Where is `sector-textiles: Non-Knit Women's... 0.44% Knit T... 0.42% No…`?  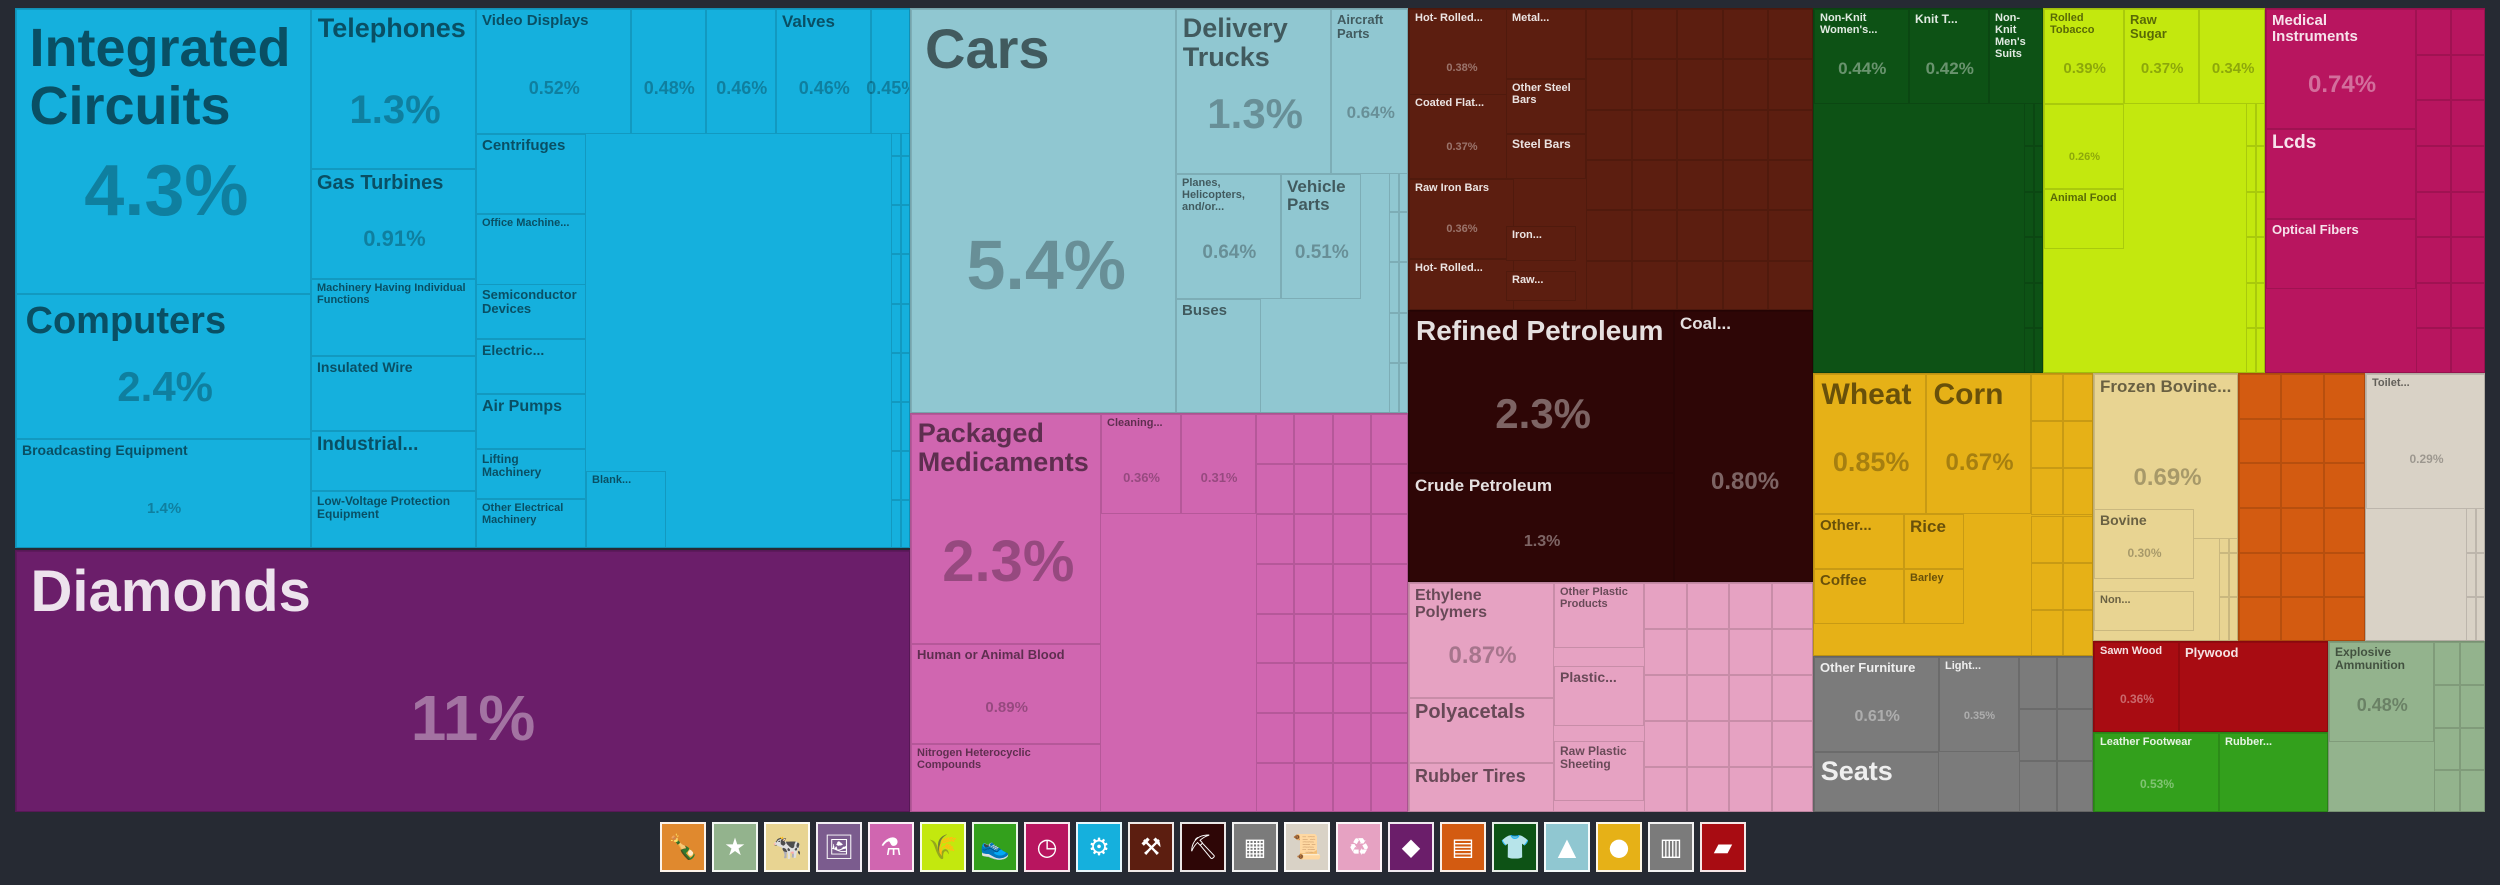
sector-textiles: Non-Knit Women's... 0.44% Knit T... 0.42% No… is located at coordinates (1928, 190).